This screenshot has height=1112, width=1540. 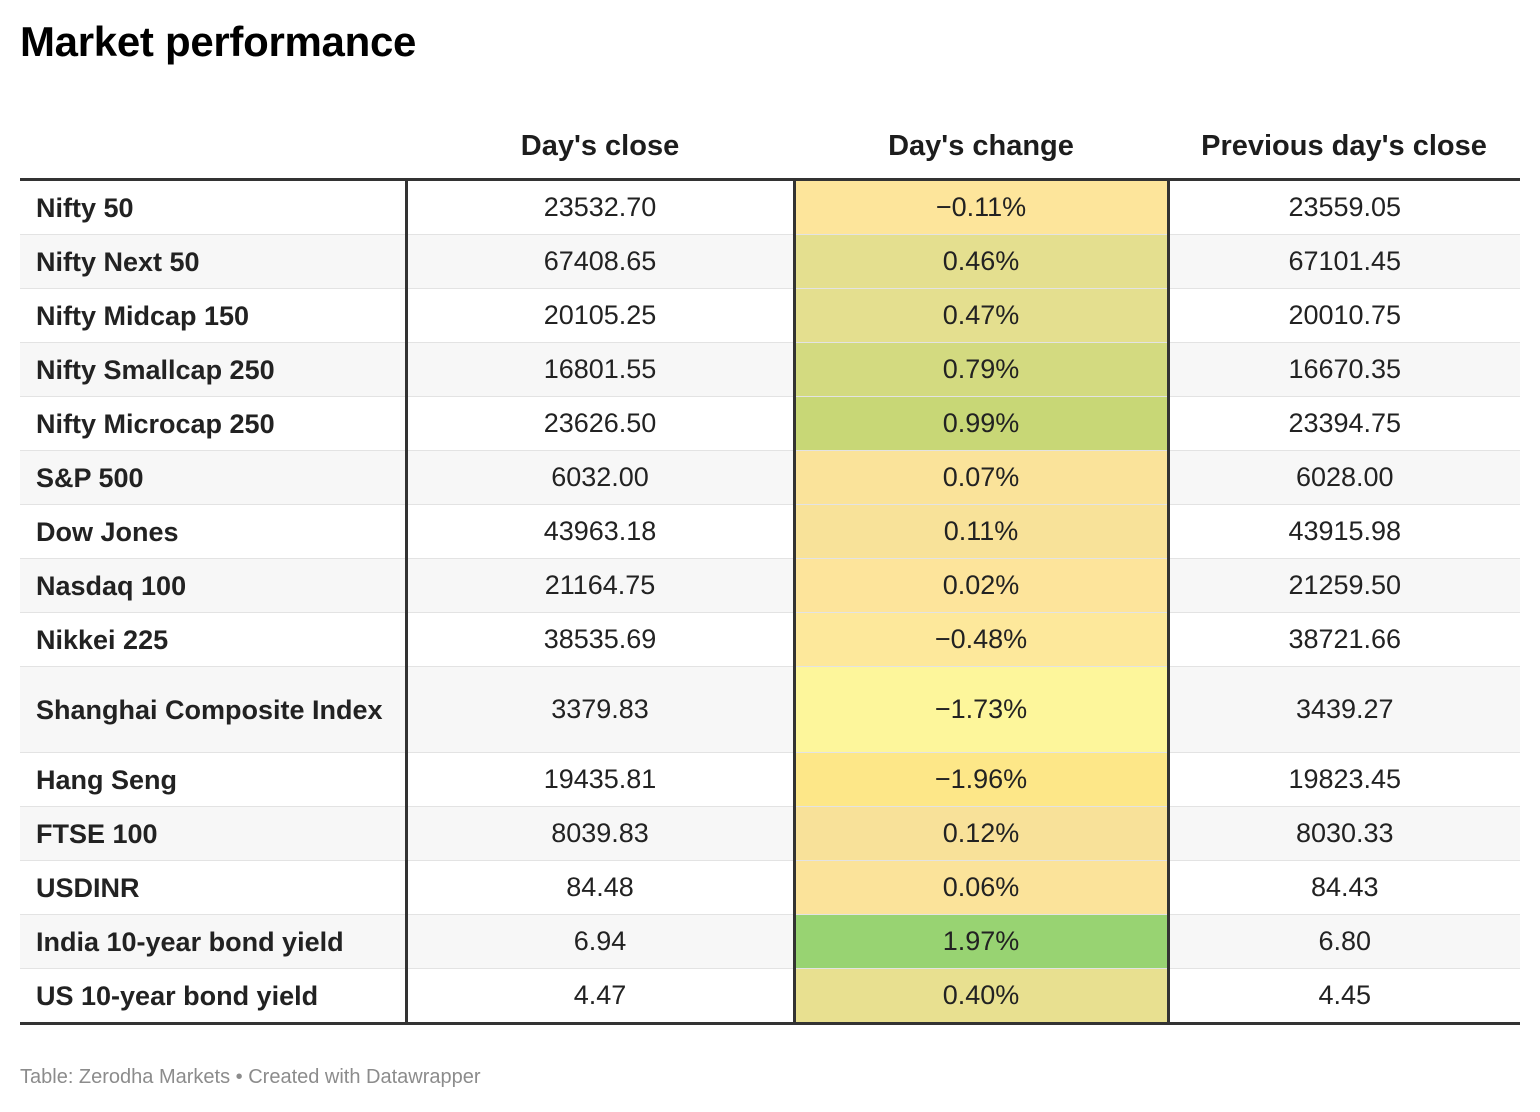 I want to click on row-close-cell: 19435.81, so click(x=601, y=779).